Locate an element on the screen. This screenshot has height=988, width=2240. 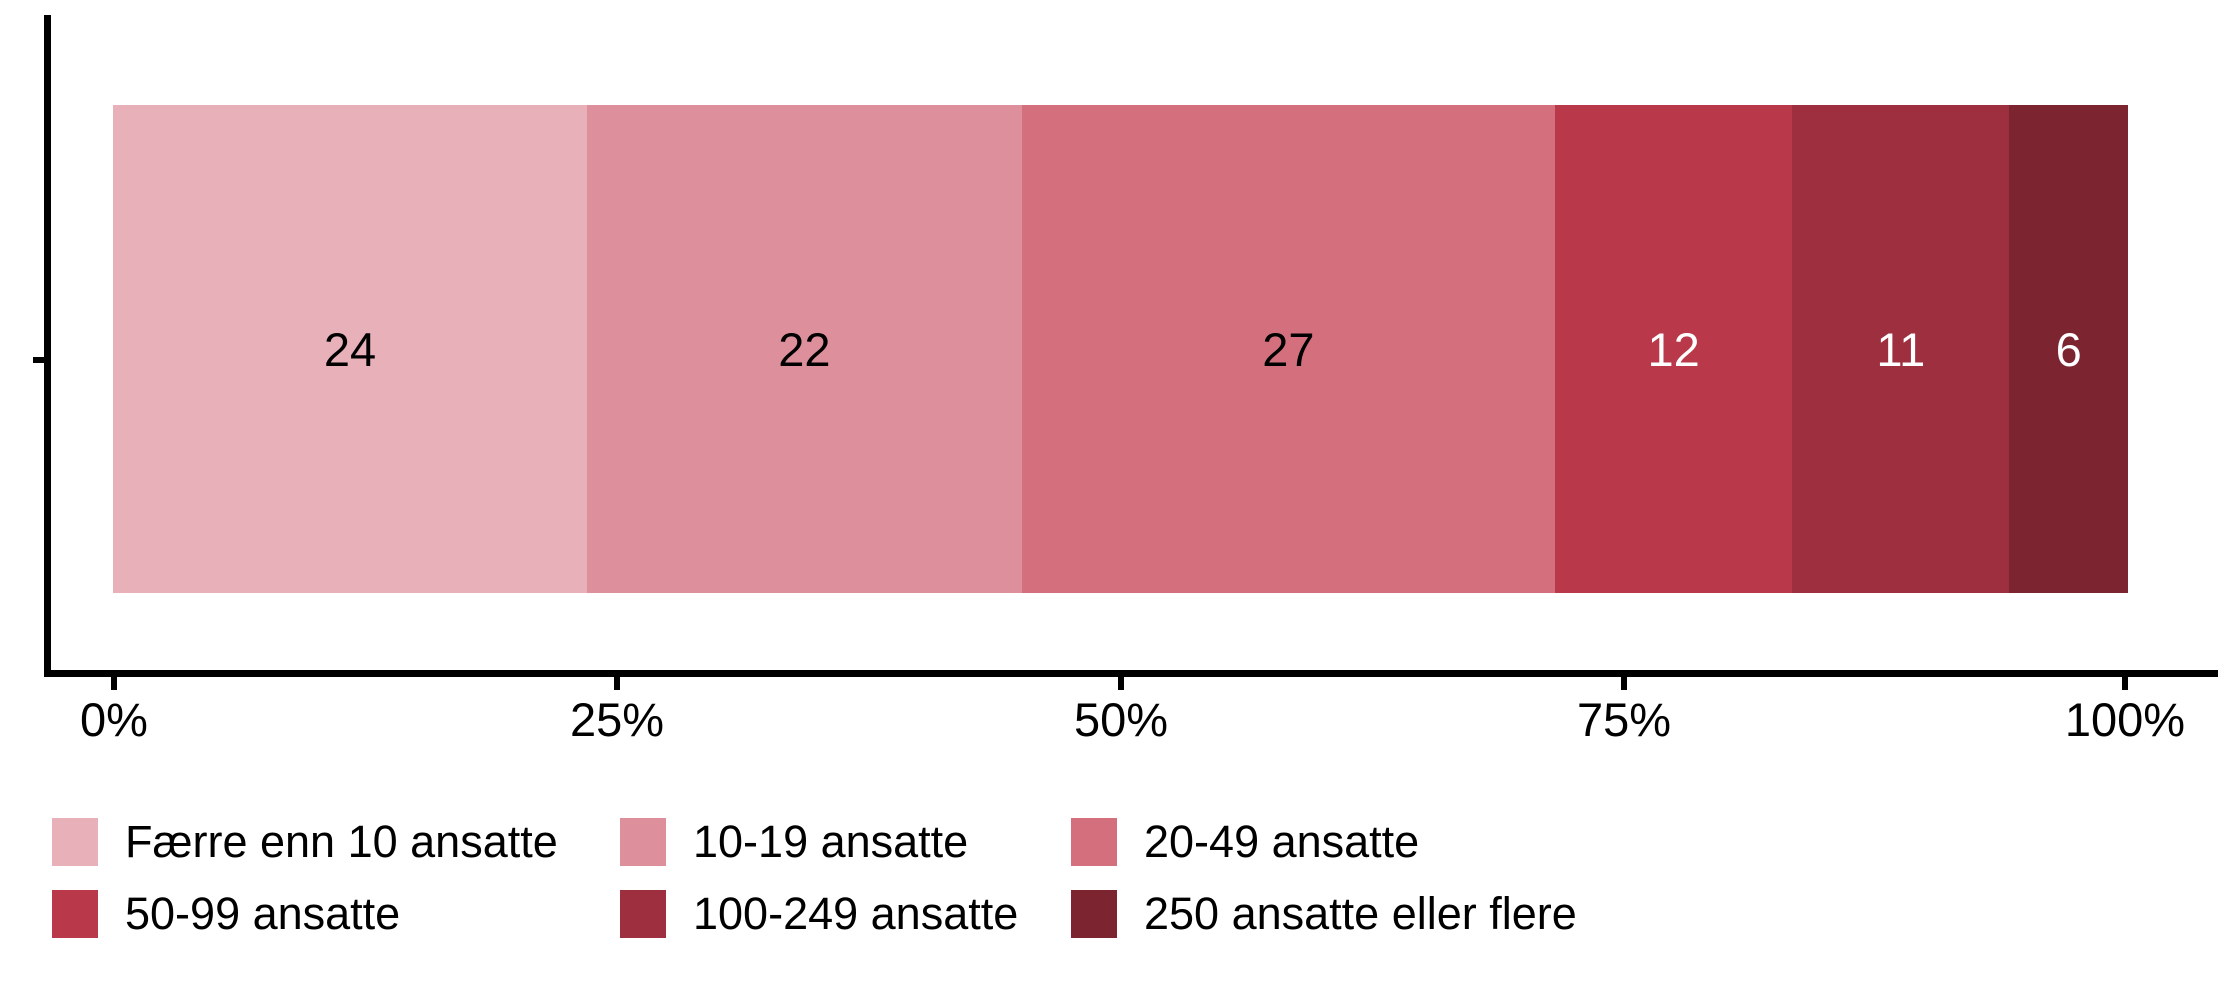
legend-label-100-249: 100-249 ansatte is located at coordinates (856, 913).